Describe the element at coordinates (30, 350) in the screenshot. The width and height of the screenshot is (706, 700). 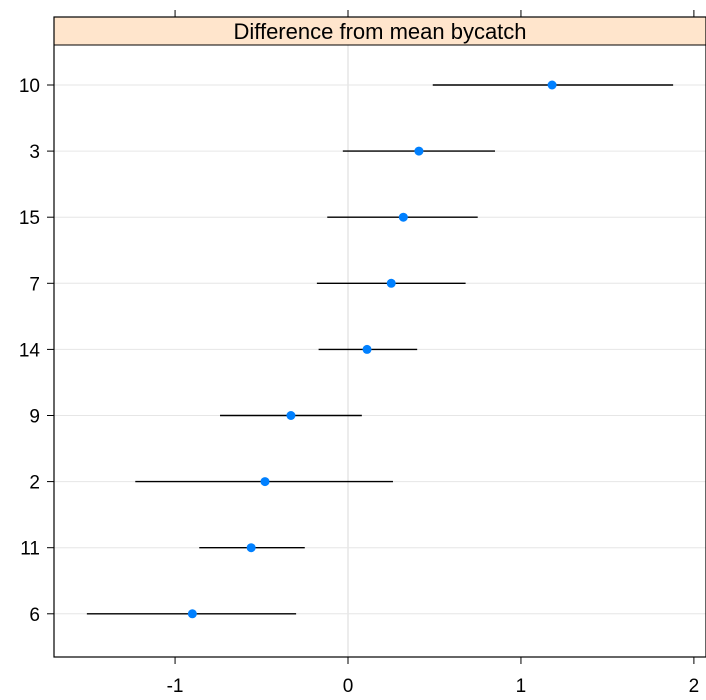
I see `y-tick-label: 14` at that location.